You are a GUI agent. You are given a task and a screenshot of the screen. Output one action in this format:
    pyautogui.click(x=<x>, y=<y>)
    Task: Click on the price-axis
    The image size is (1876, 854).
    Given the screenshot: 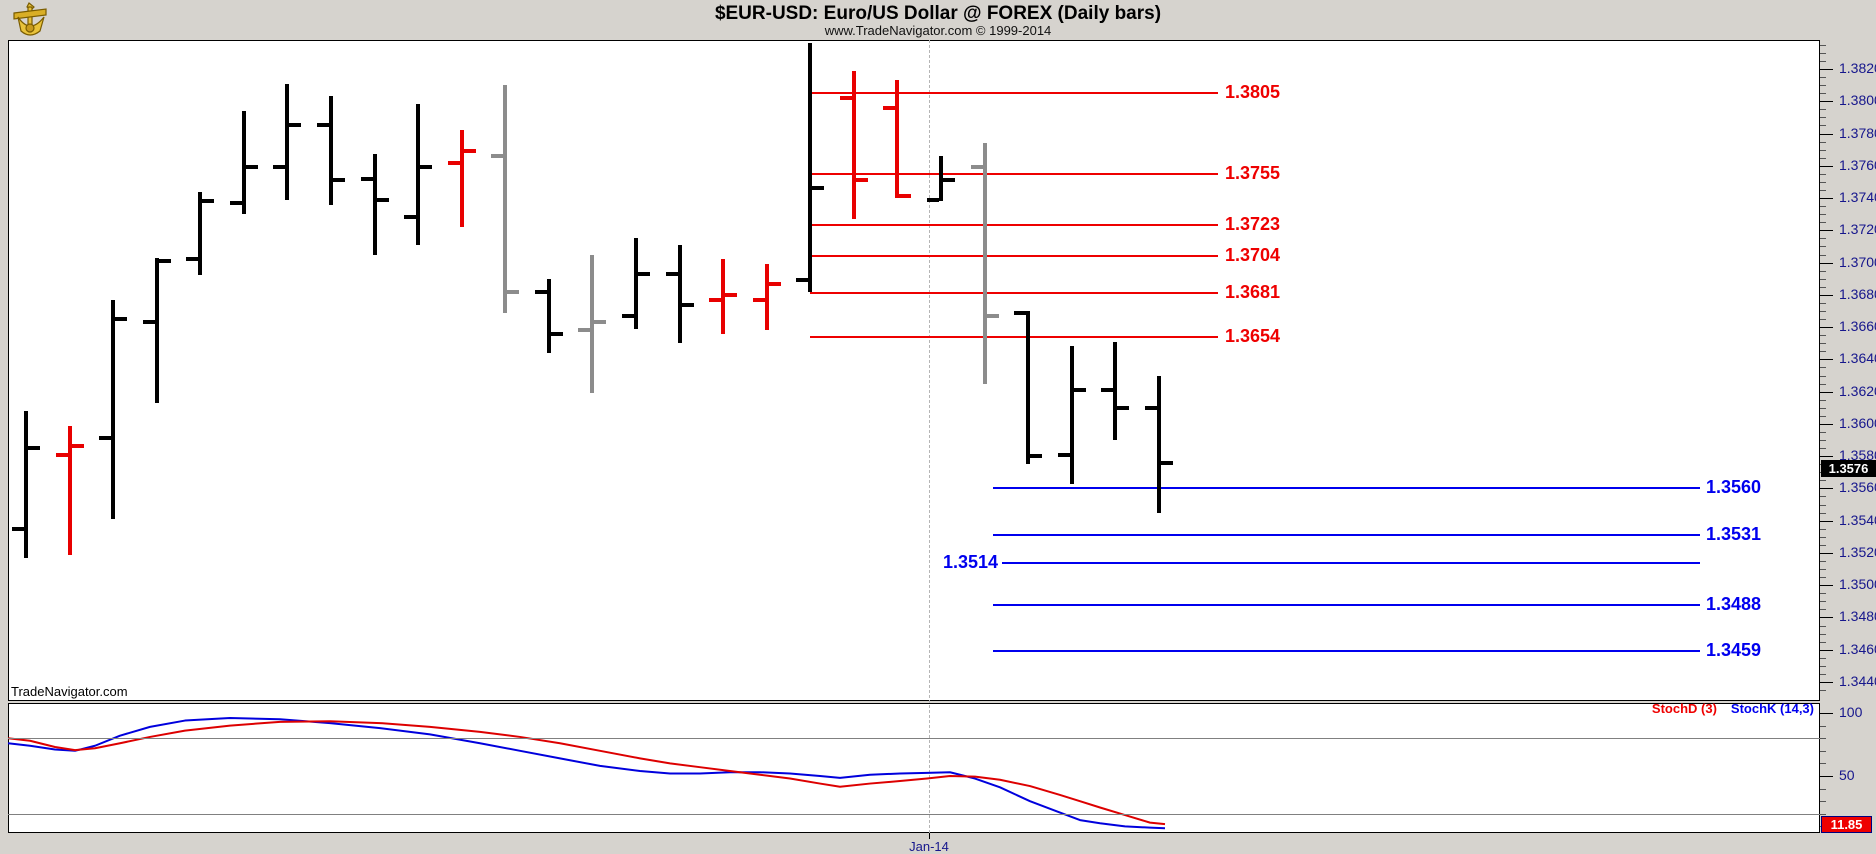 What is the action you would take?
    pyautogui.click(x=1848, y=427)
    